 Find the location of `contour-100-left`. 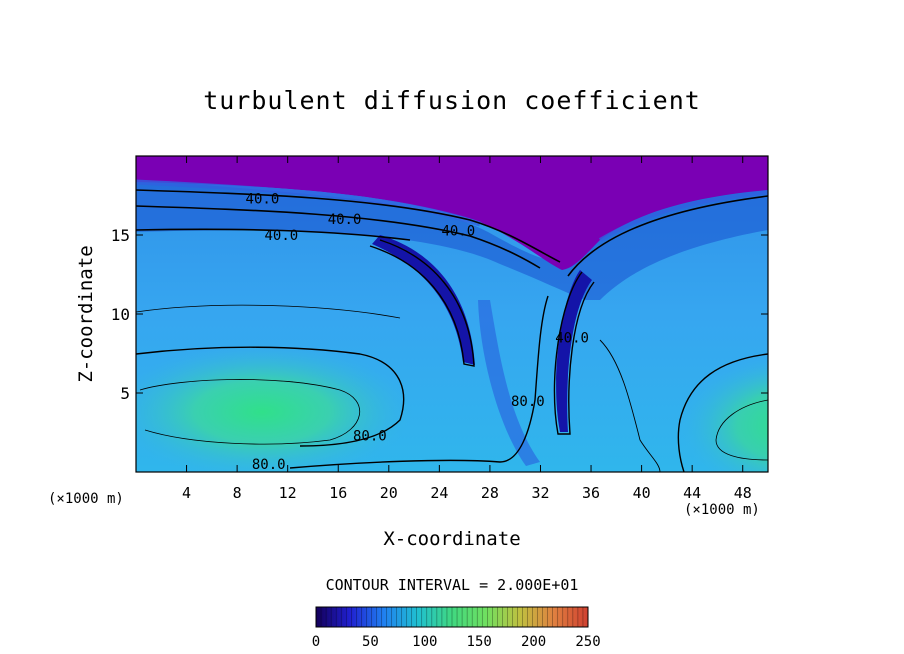

contour-100-left is located at coordinates (249, 412).